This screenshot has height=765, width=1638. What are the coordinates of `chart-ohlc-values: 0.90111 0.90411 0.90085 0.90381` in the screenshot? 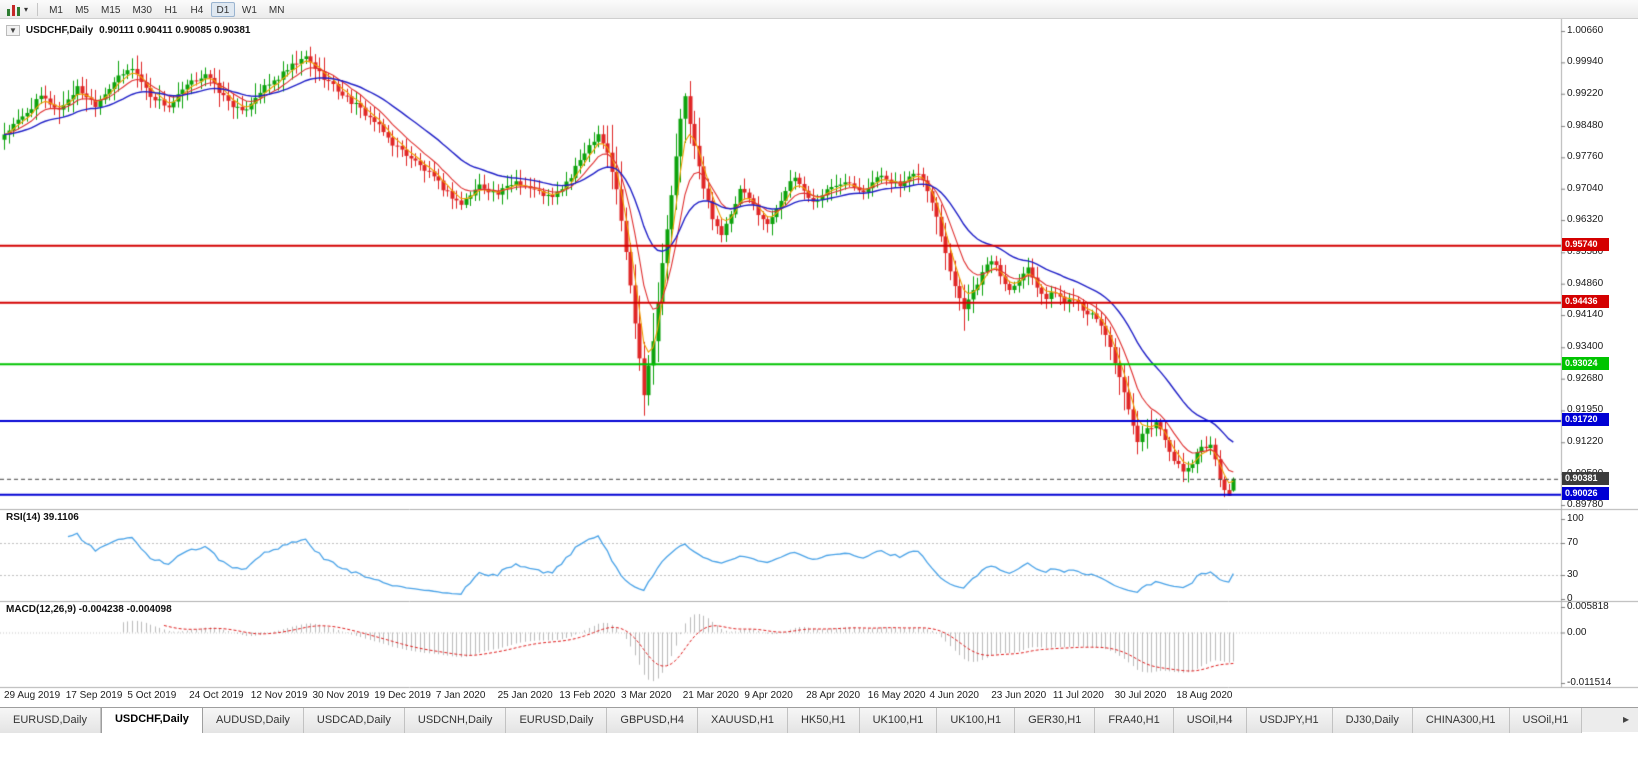 It's located at (175, 30).